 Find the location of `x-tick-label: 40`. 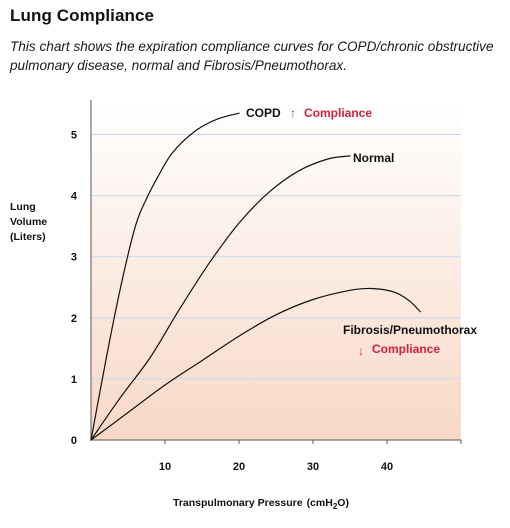

x-tick-label: 40 is located at coordinates (387, 467).